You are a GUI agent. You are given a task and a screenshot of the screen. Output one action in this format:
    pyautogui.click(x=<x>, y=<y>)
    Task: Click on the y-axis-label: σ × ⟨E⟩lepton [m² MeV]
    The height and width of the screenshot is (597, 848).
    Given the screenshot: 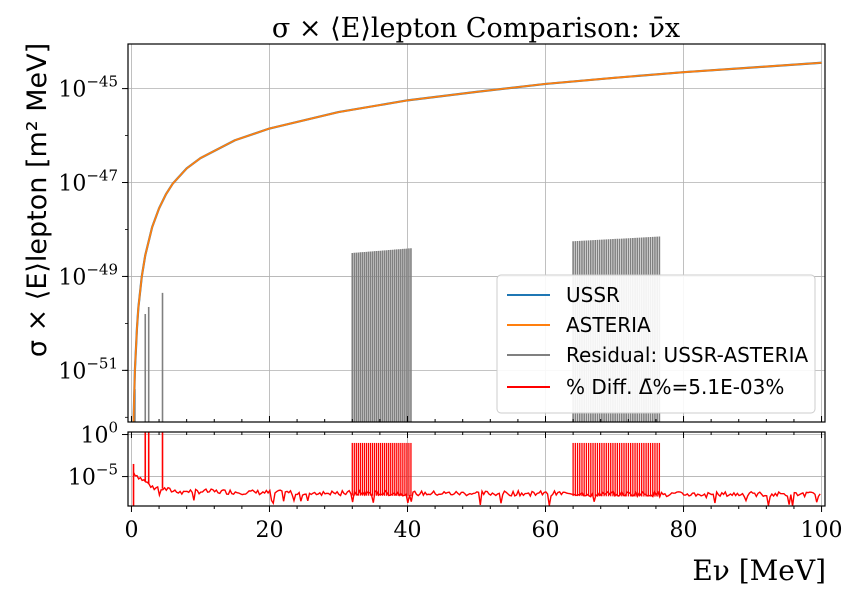 What is the action you would take?
    pyautogui.click(x=37, y=200)
    